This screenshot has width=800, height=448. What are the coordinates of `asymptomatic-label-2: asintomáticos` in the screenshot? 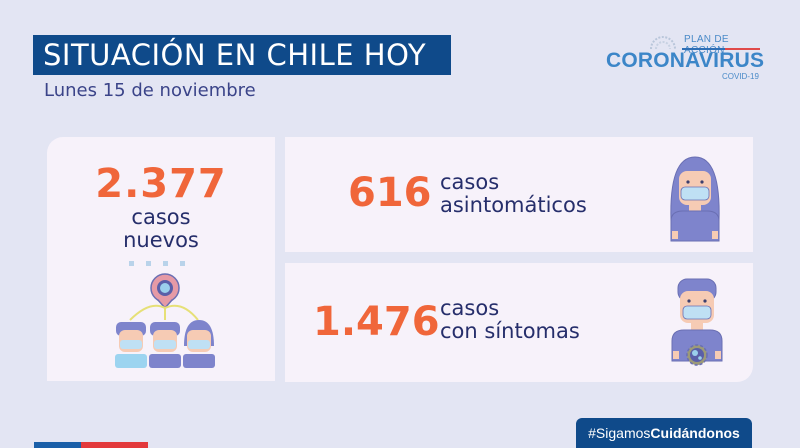 It's located at (513, 205).